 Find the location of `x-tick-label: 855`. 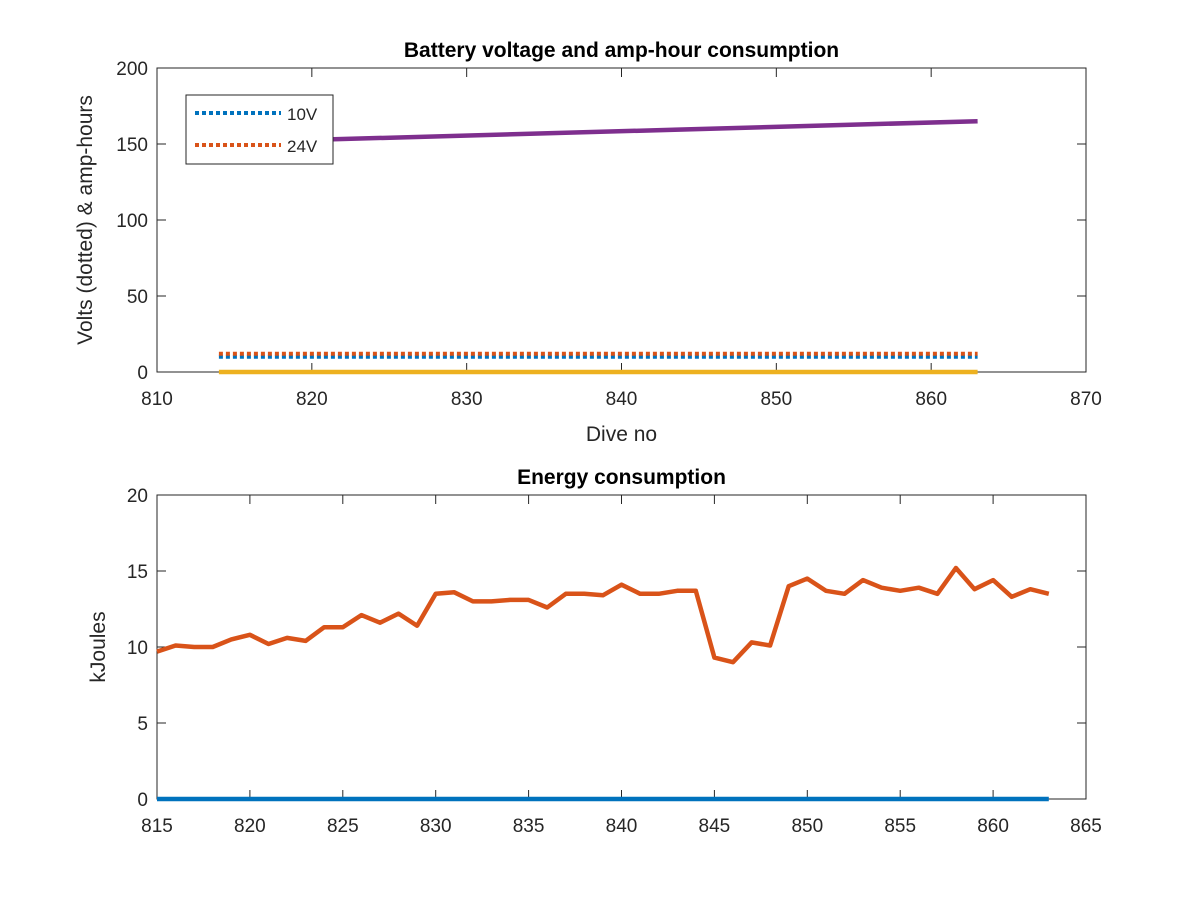

x-tick-label: 855 is located at coordinates (900, 826).